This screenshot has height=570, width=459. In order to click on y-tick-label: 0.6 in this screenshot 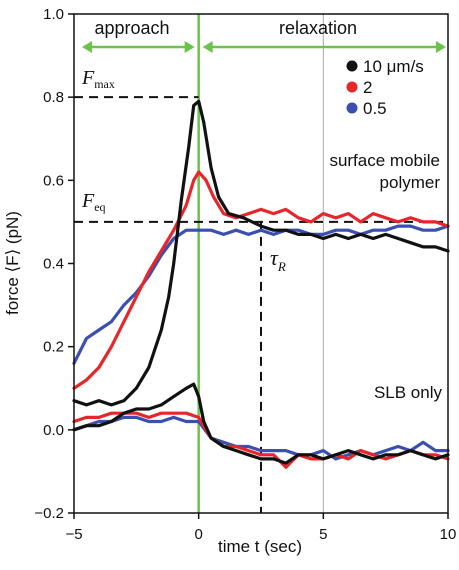, I will do `click(53, 180)`.